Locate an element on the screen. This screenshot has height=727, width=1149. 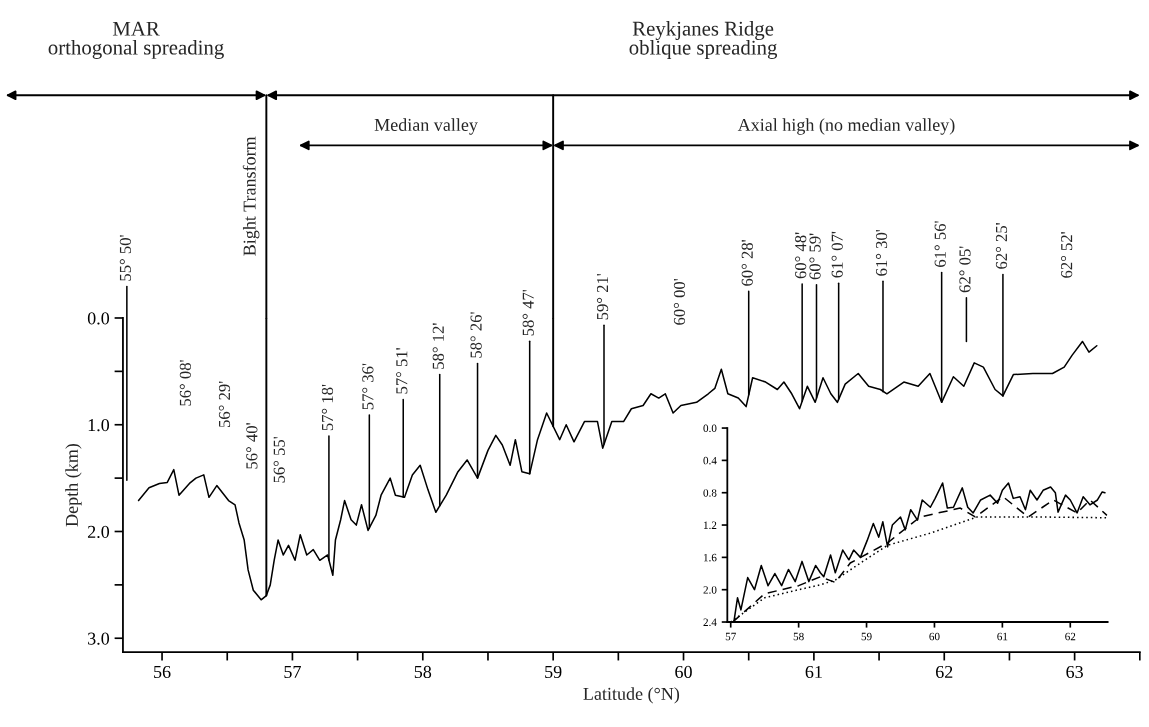
annotation: 57° 18' is located at coordinates (327, 407).